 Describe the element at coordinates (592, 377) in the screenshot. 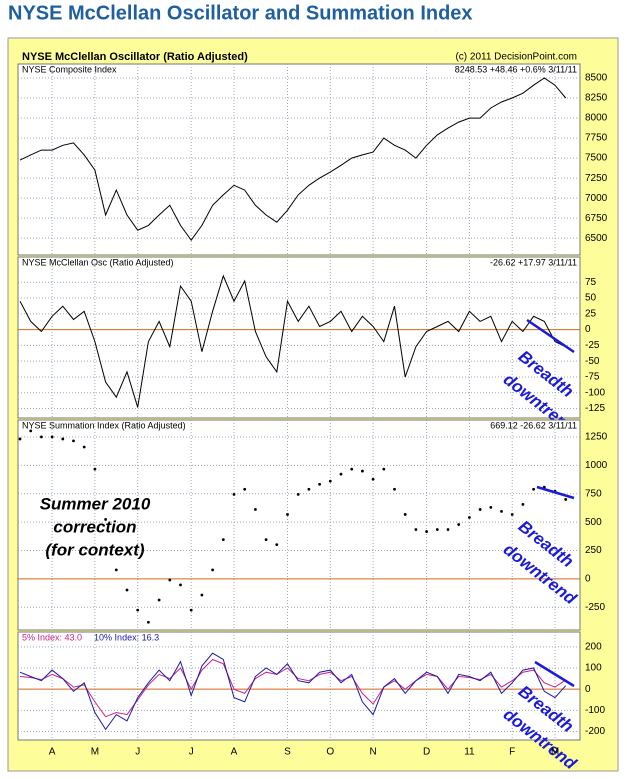

I see `y-tick-label: -75` at that location.